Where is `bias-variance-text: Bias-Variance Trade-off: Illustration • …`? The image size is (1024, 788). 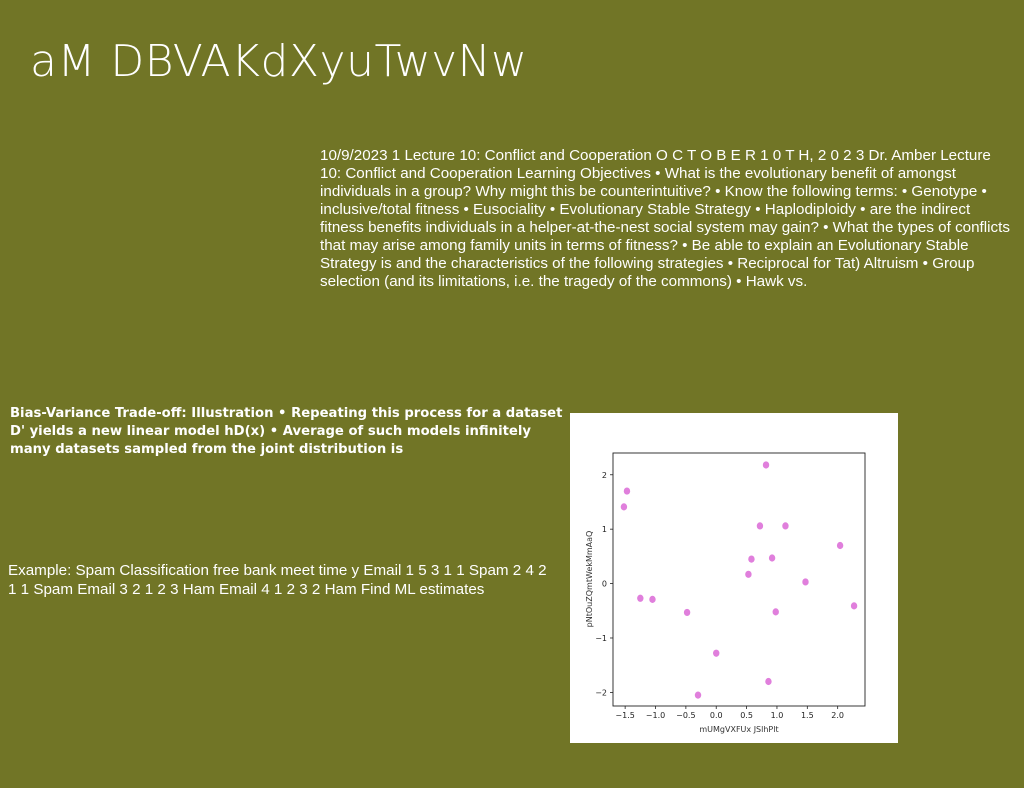
bias-variance-text: Bias-Variance Trade-off: Illustration • … is located at coordinates (286, 431).